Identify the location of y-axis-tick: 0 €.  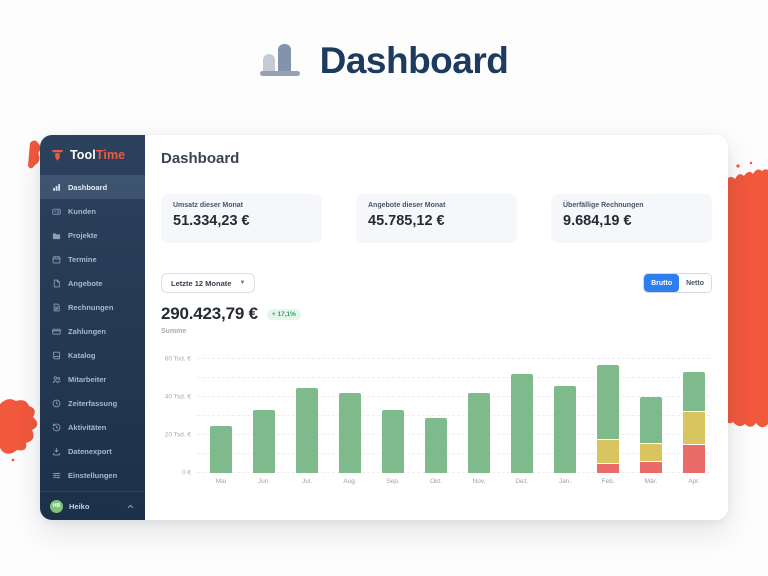
(186, 473).